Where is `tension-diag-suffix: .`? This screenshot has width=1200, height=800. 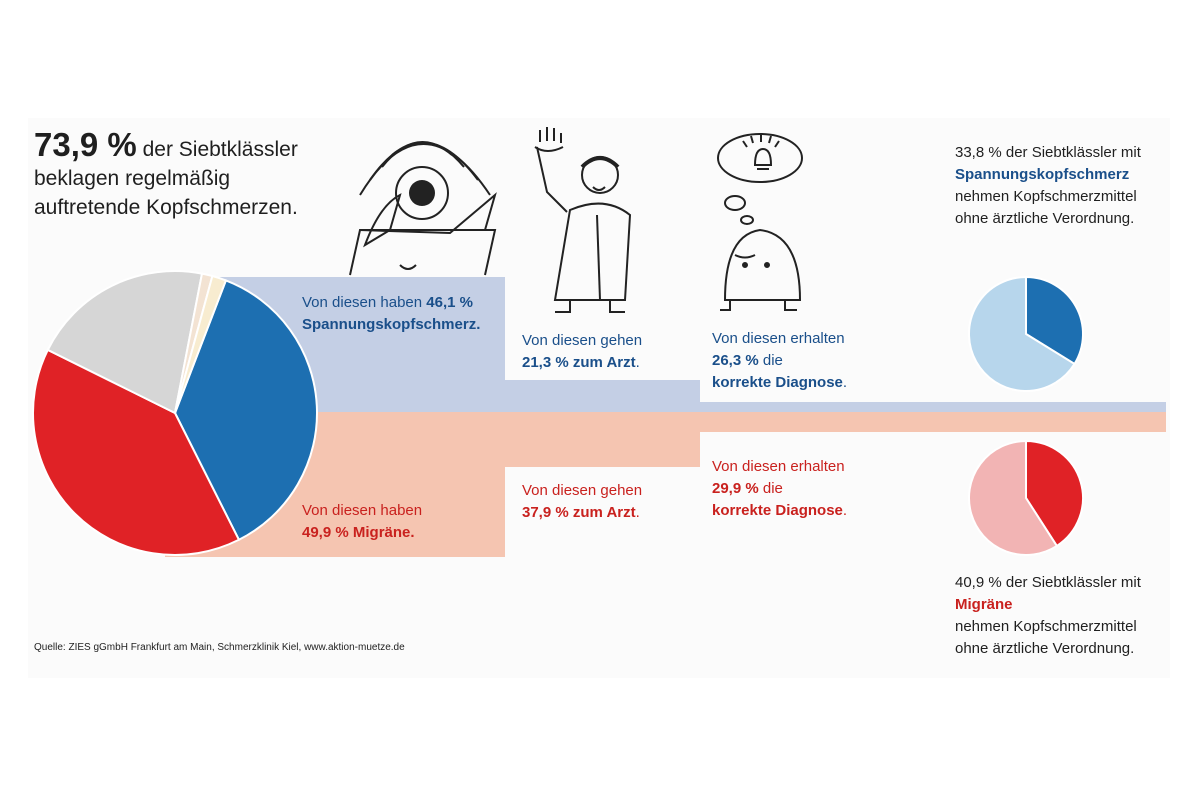 tension-diag-suffix: . is located at coordinates (845, 382).